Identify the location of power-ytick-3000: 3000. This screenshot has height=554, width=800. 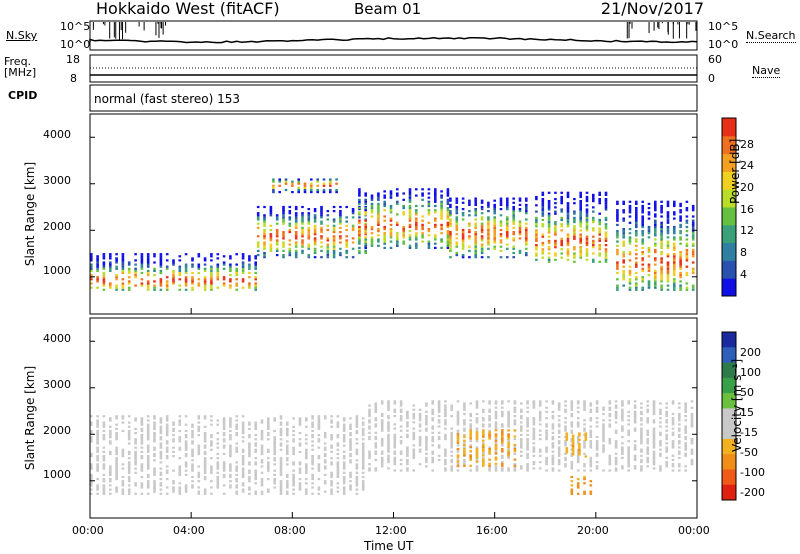
(57, 180).